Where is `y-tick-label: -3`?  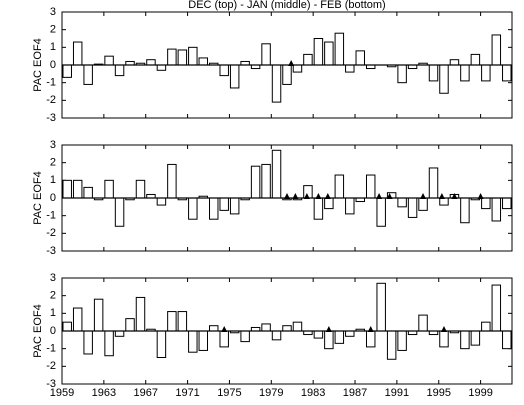
y-tick-label: -3 is located at coordinates (51, 384).